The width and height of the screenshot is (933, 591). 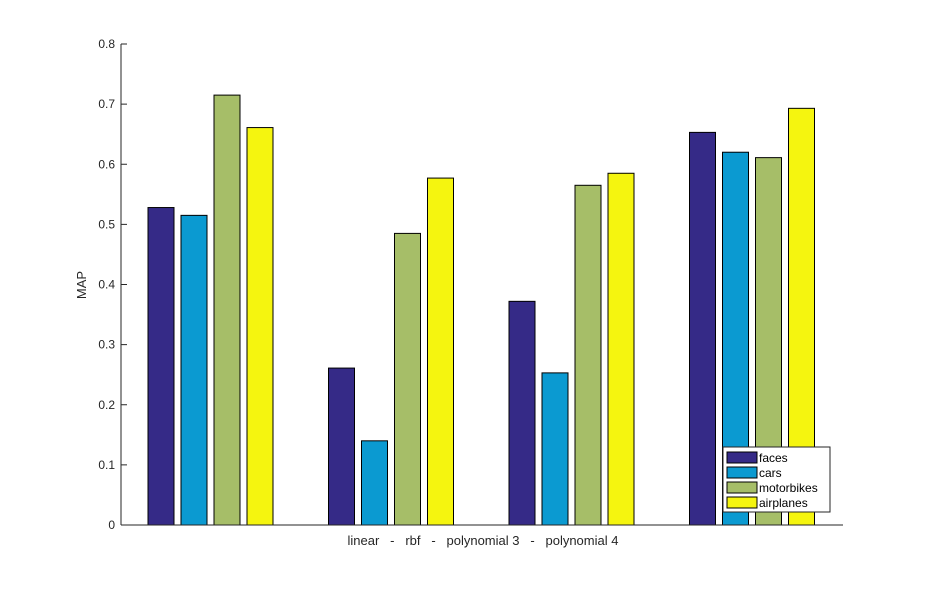 What do you see at coordinates (106, 405) in the screenshot?
I see `y-tick-label: 0.2` at bounding box center [106, 405].